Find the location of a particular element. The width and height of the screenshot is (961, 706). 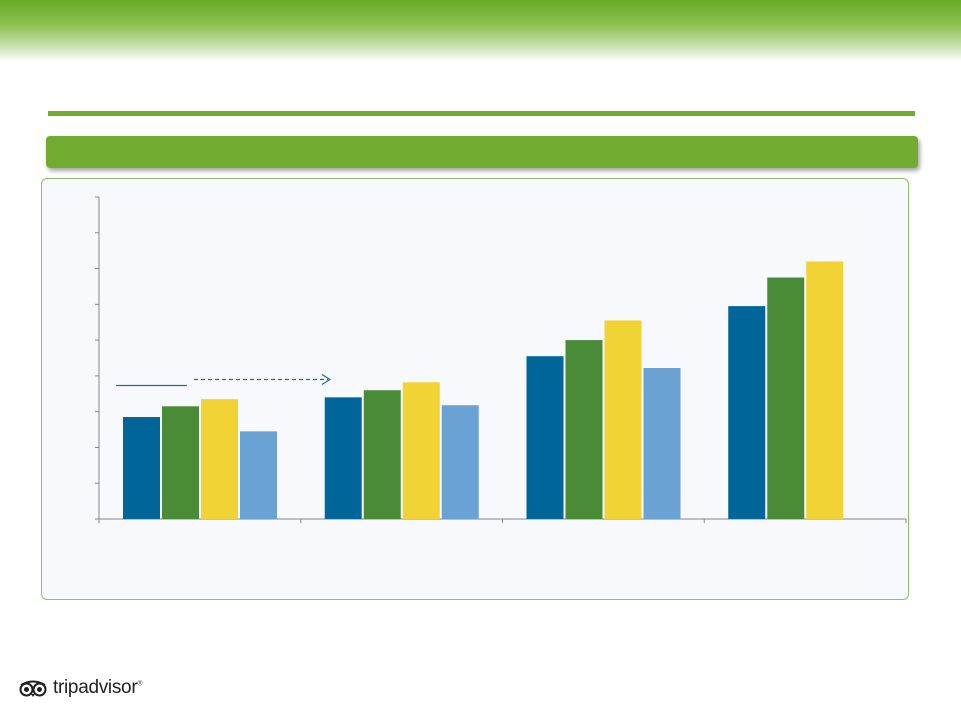

tripadvisor-logo: tripadvisor® is located at coordinates (80, 688).